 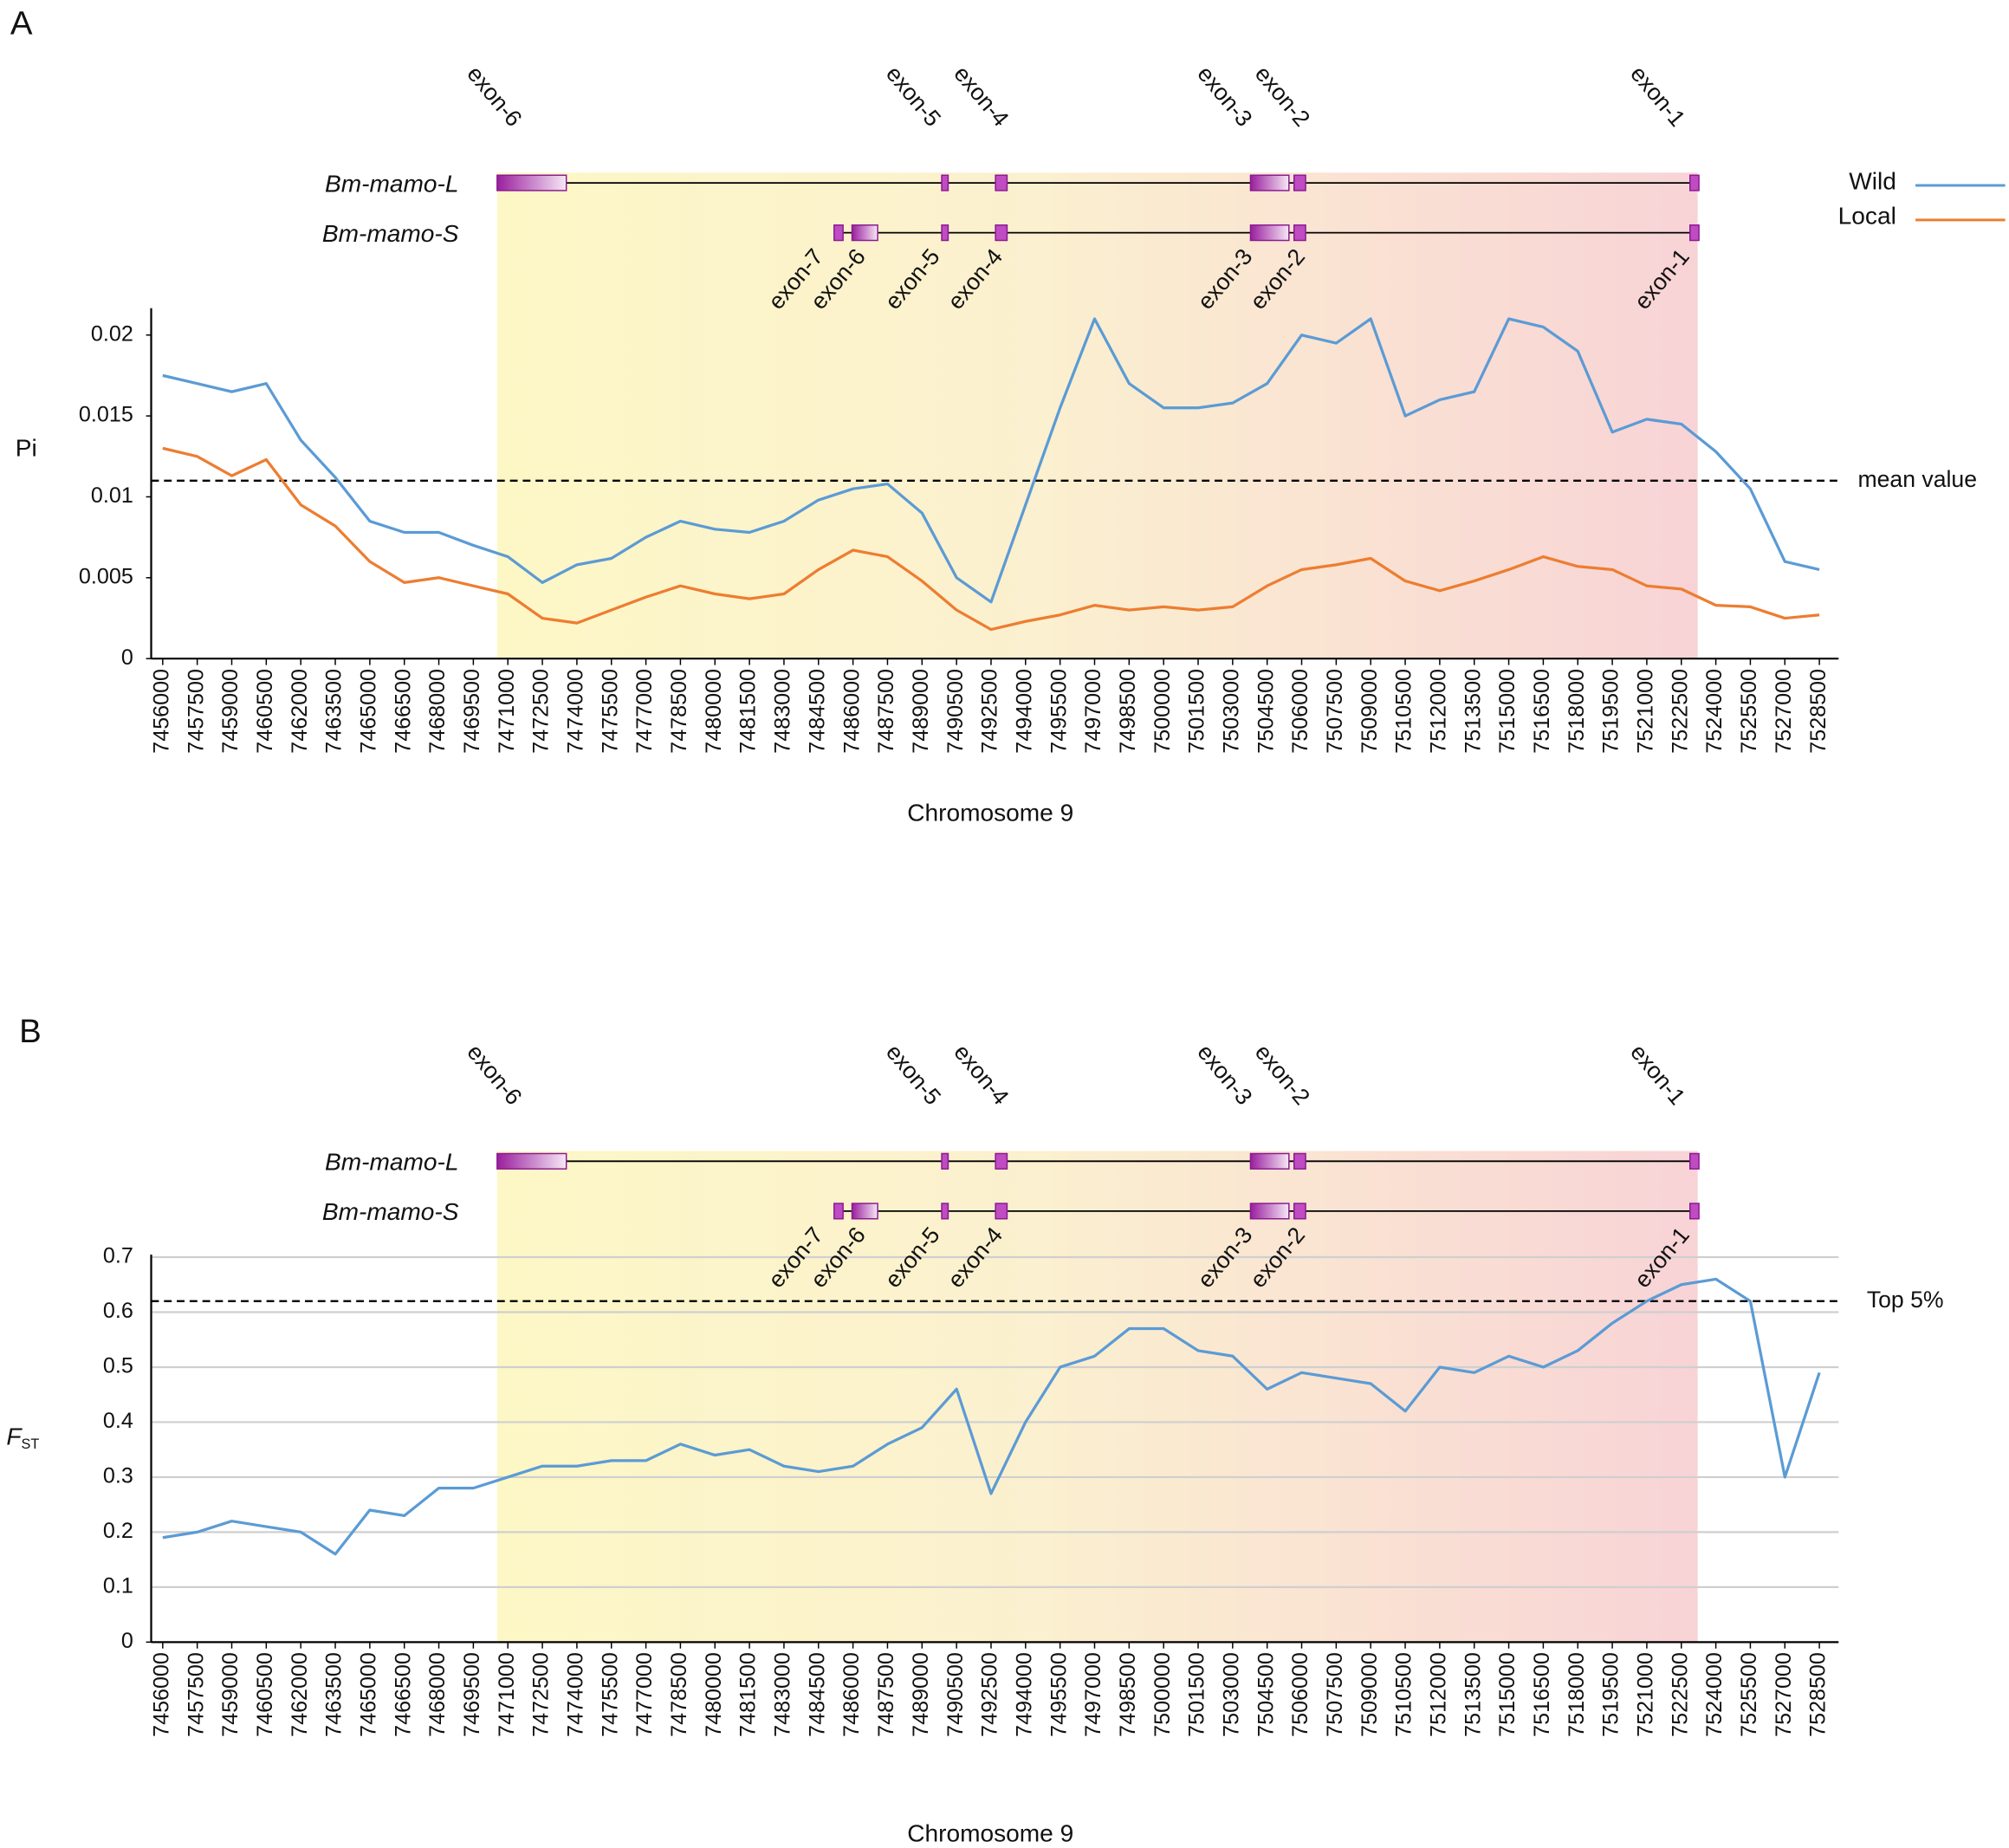 What do you see at coordinates (783, 1694) in the screenshot?
I see `x-tick-label: 7483000` at bounding box center [783, 1694].